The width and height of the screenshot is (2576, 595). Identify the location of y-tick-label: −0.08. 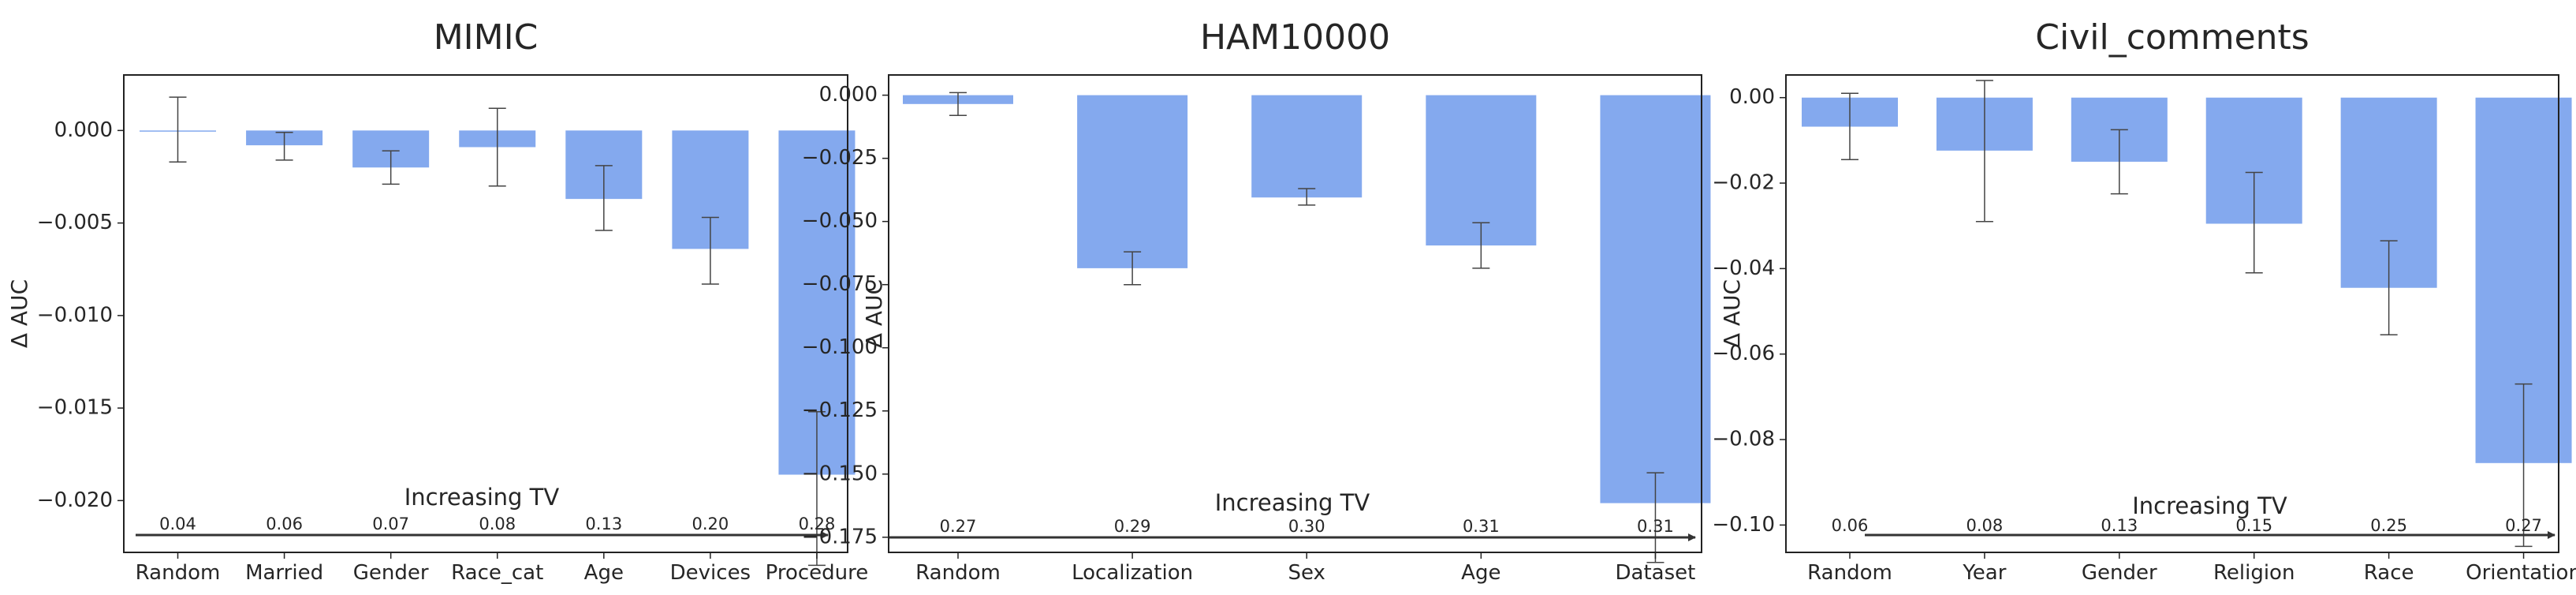
(1744, 439).